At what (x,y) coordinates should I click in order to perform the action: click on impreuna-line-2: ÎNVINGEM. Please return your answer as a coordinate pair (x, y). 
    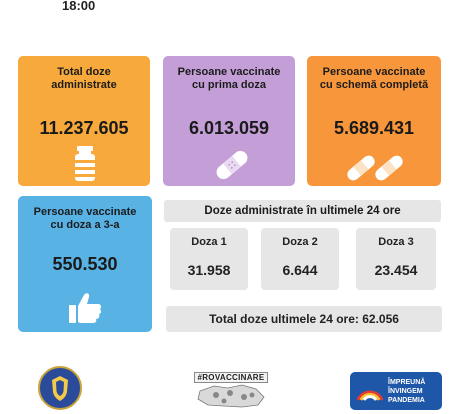
    Looking at the image, I should click on (405, 391).